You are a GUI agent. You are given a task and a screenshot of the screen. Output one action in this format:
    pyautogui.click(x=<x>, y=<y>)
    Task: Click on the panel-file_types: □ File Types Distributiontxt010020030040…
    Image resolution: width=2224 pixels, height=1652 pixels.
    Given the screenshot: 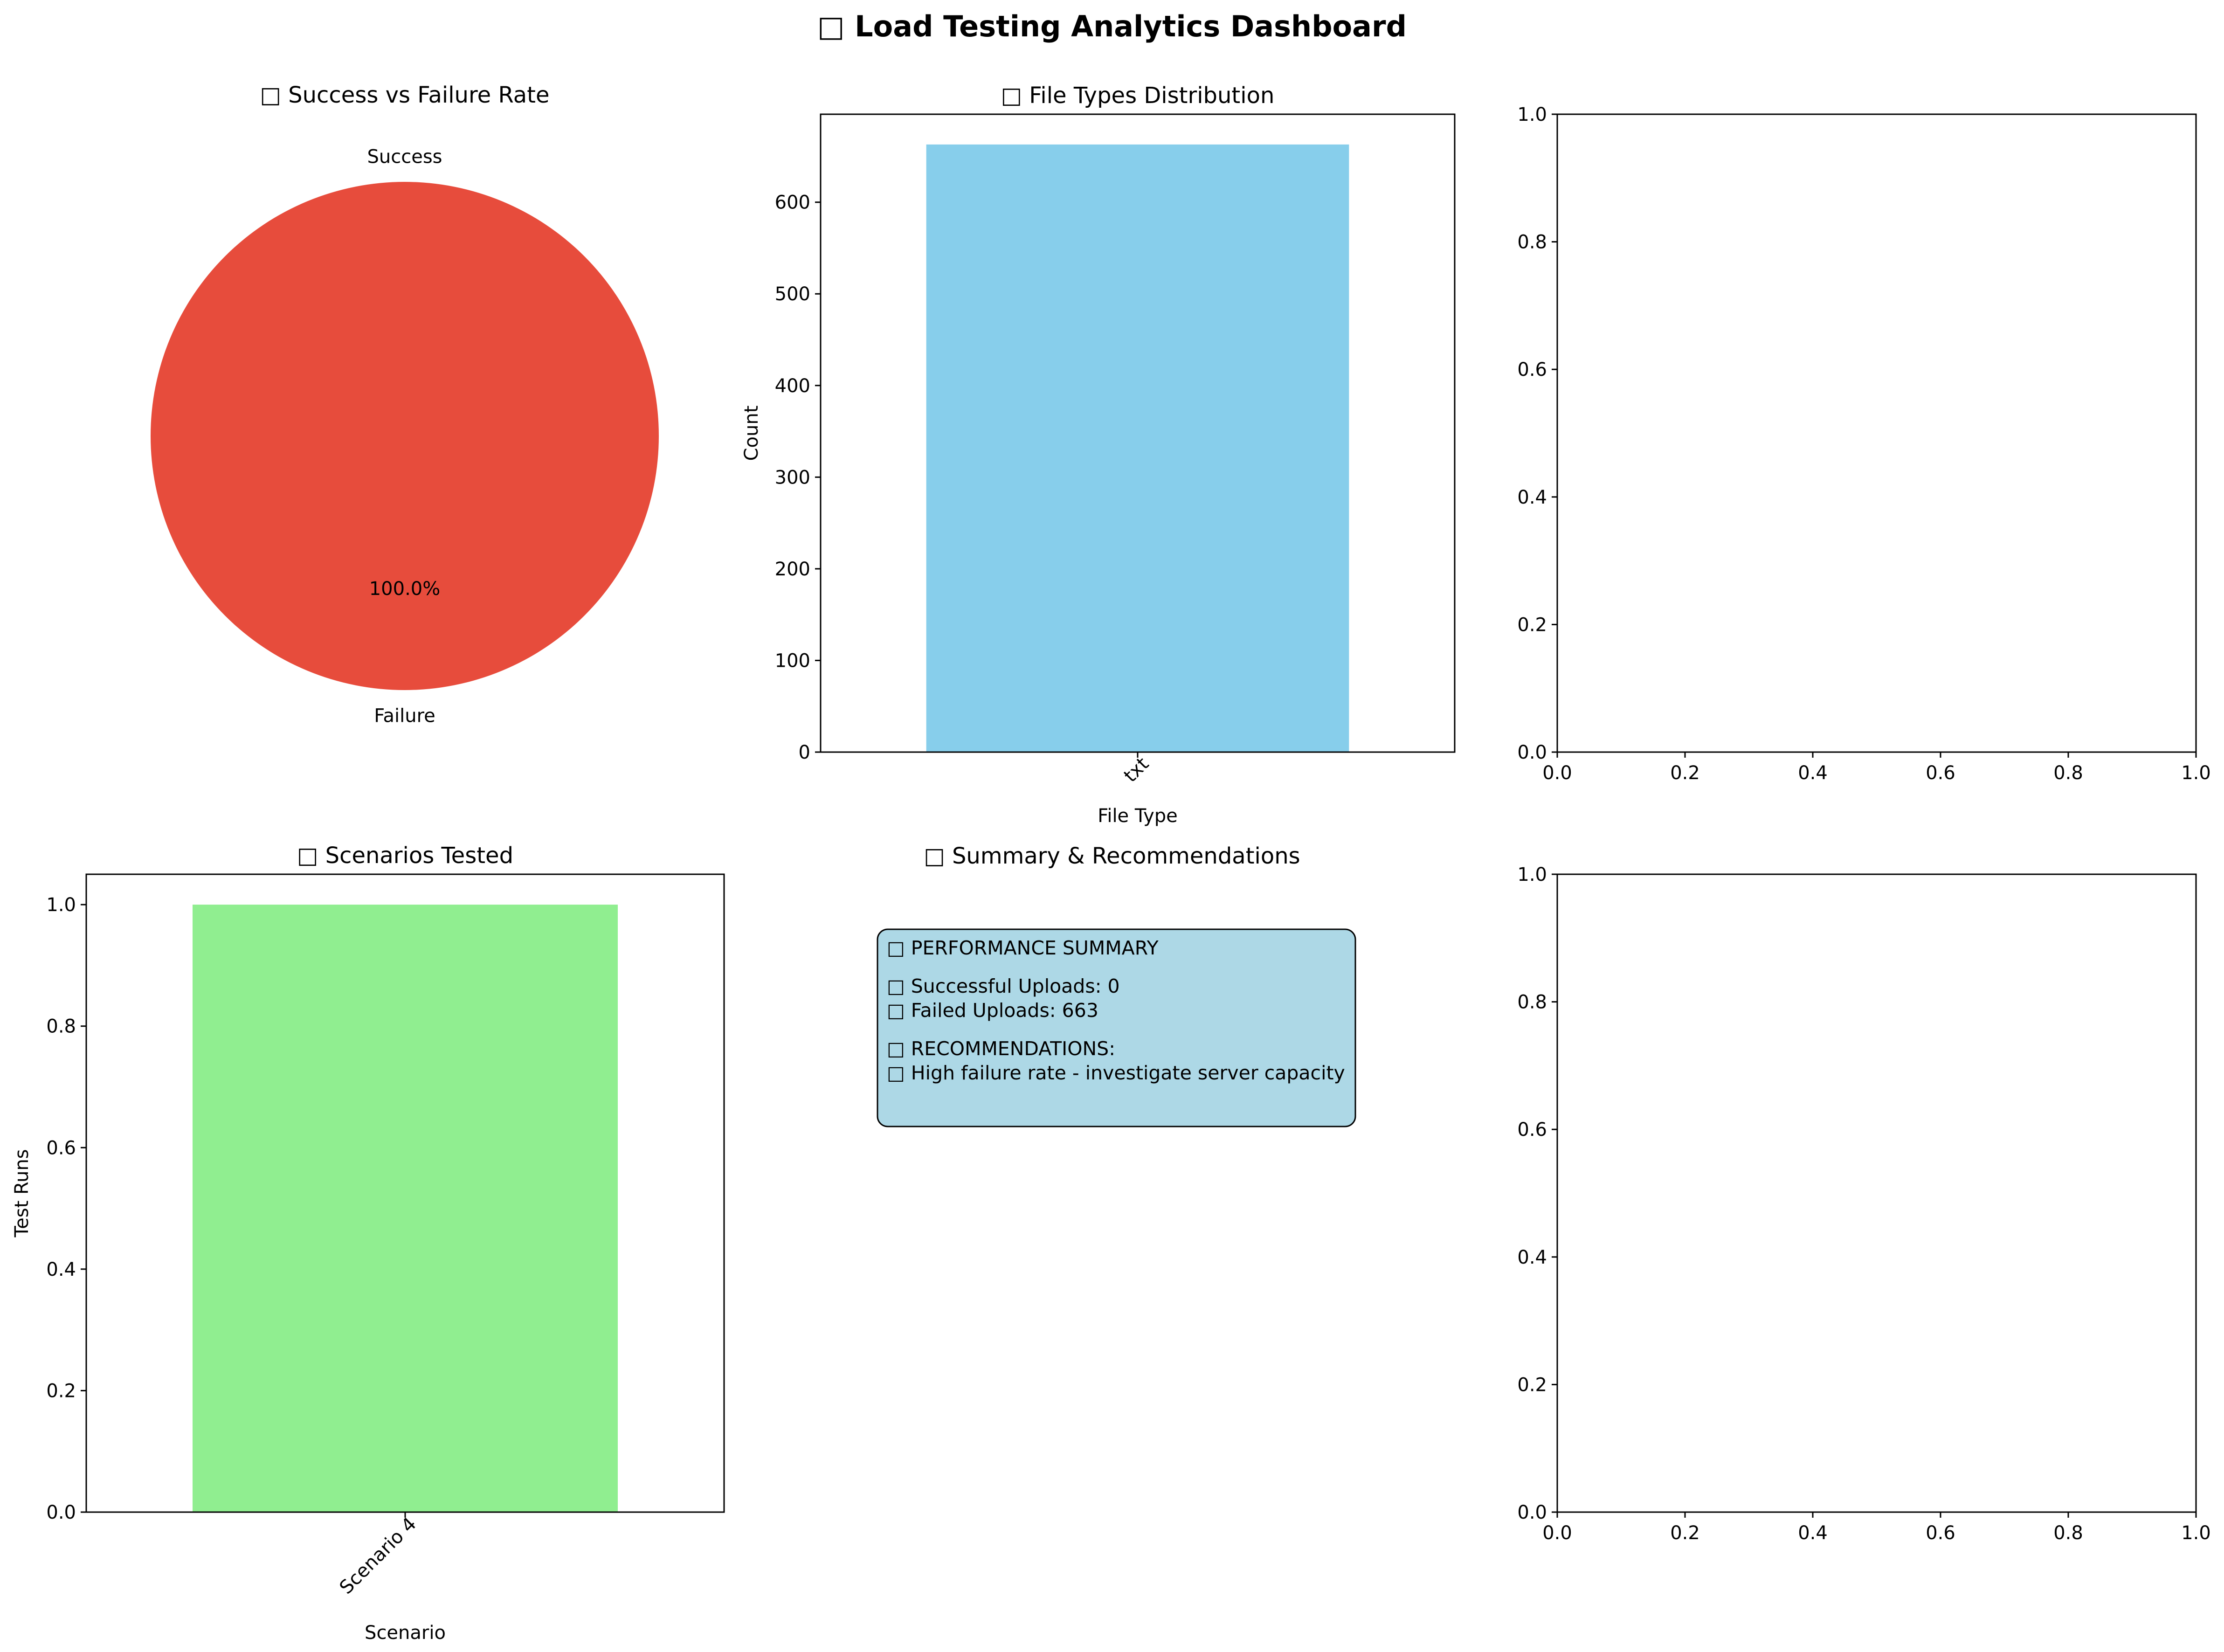 What is the action you would take?
    pyautogui.click(x=1099, y=455)
    